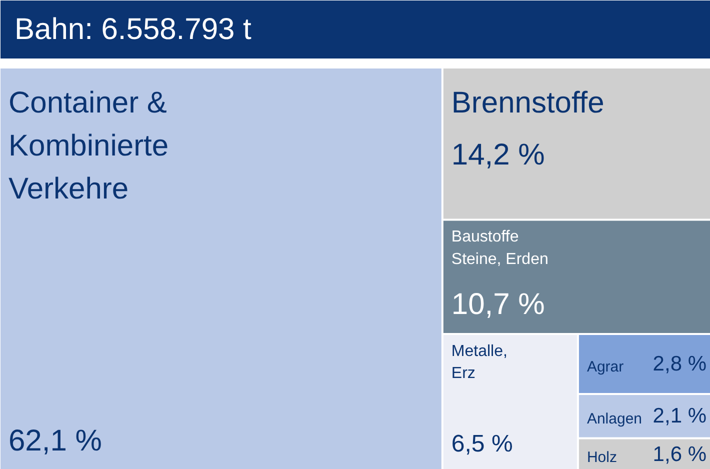 The width and height of the screenshot is (710, 469). I want to click on category-label: Metalle, Erz, so click(479, 362).